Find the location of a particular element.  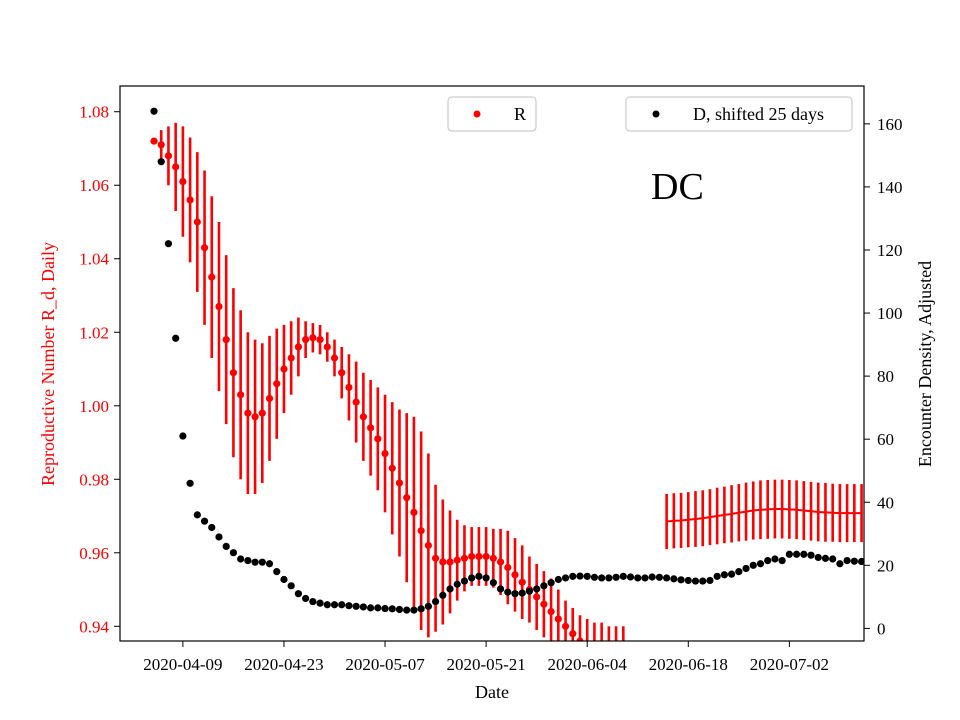

x-tick-label: 2020-06-04 is located at coordinates (588, 664).